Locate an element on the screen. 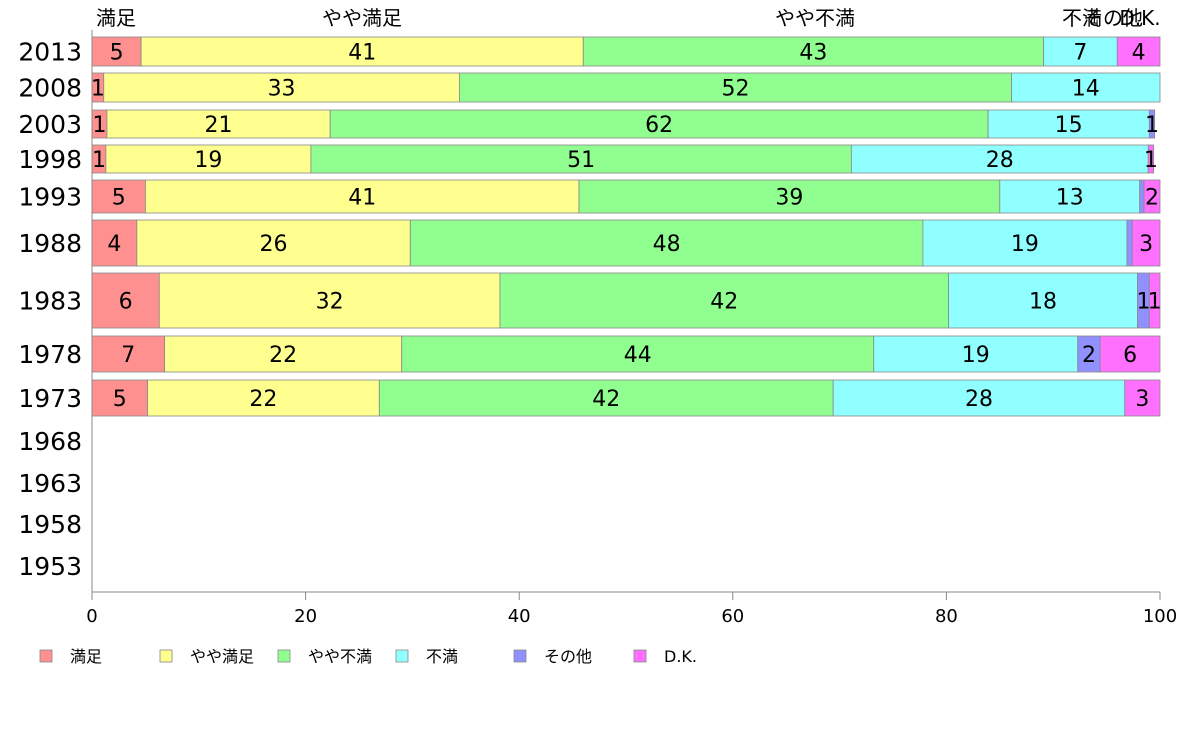 The height and width of the screenshot is (736, 1188). top-label: その他 is located at coordinates (1113, 18).